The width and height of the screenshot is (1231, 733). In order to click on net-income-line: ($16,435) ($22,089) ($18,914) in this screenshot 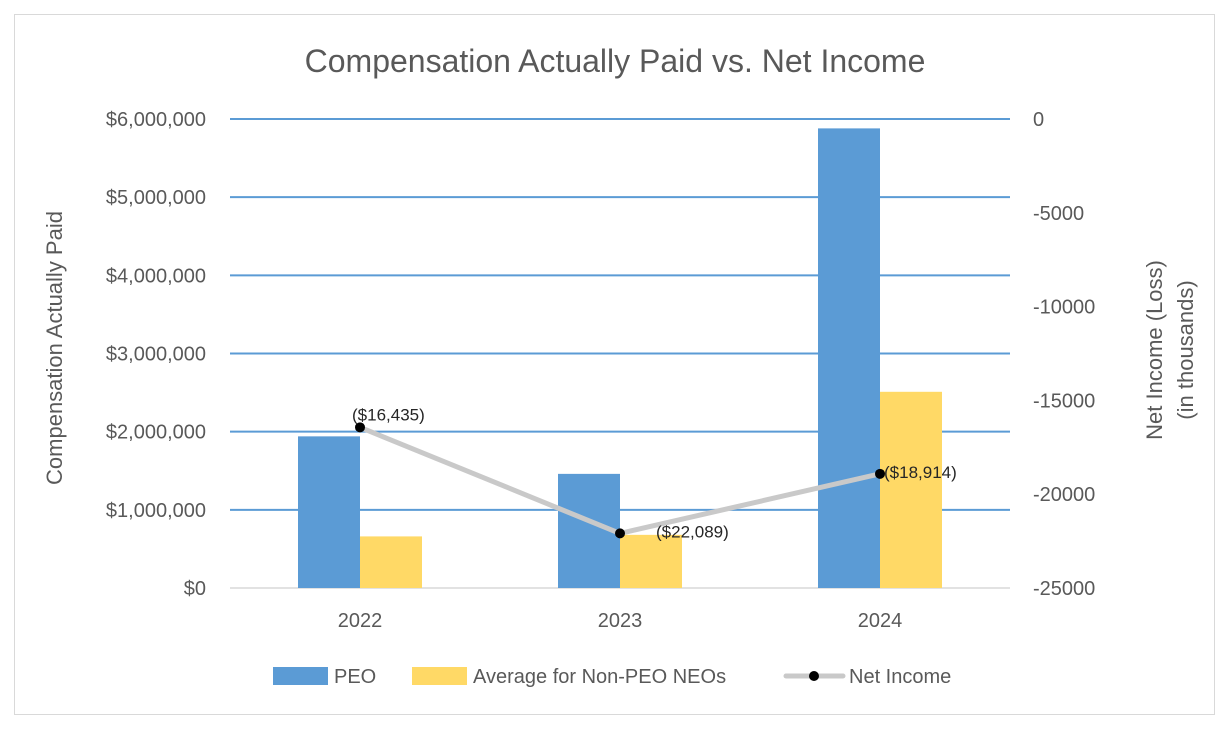, I will do `click(654, 473)`.